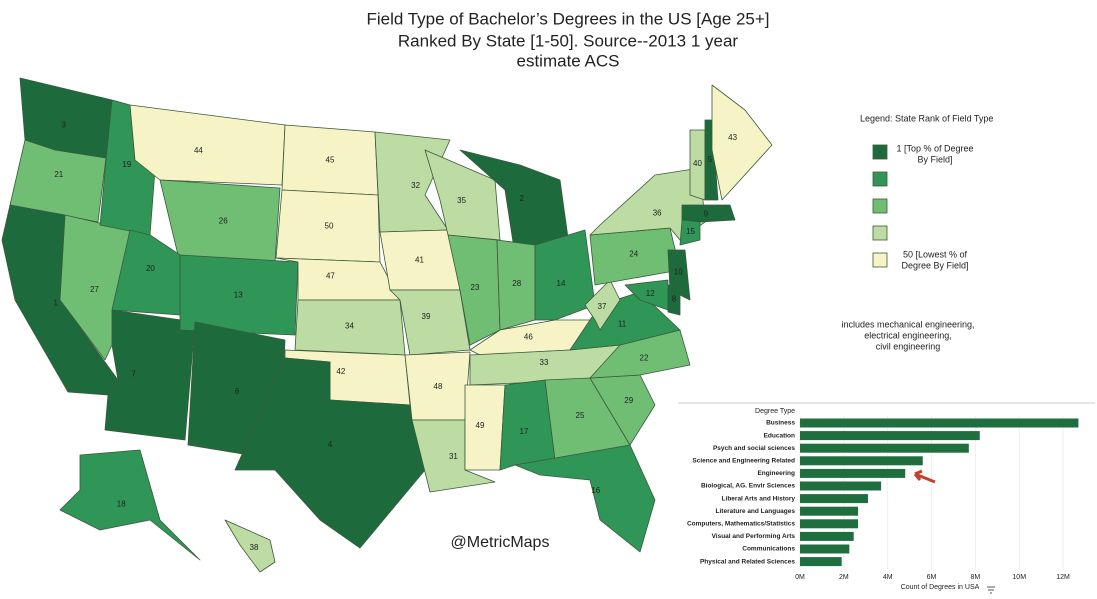  What do you see at coordinates (330, 444) in the screenshot?
I see `state-rank: 4` at bounding box center [330, 444].